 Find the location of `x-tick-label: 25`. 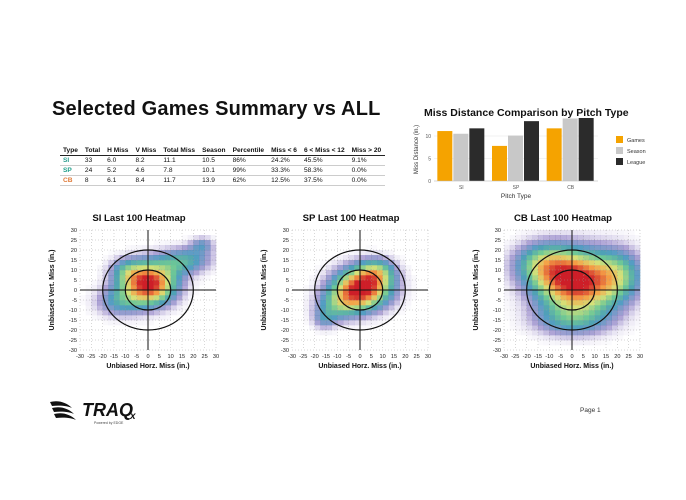

x-tick-label: 25 is located at coordinates (629, 357).